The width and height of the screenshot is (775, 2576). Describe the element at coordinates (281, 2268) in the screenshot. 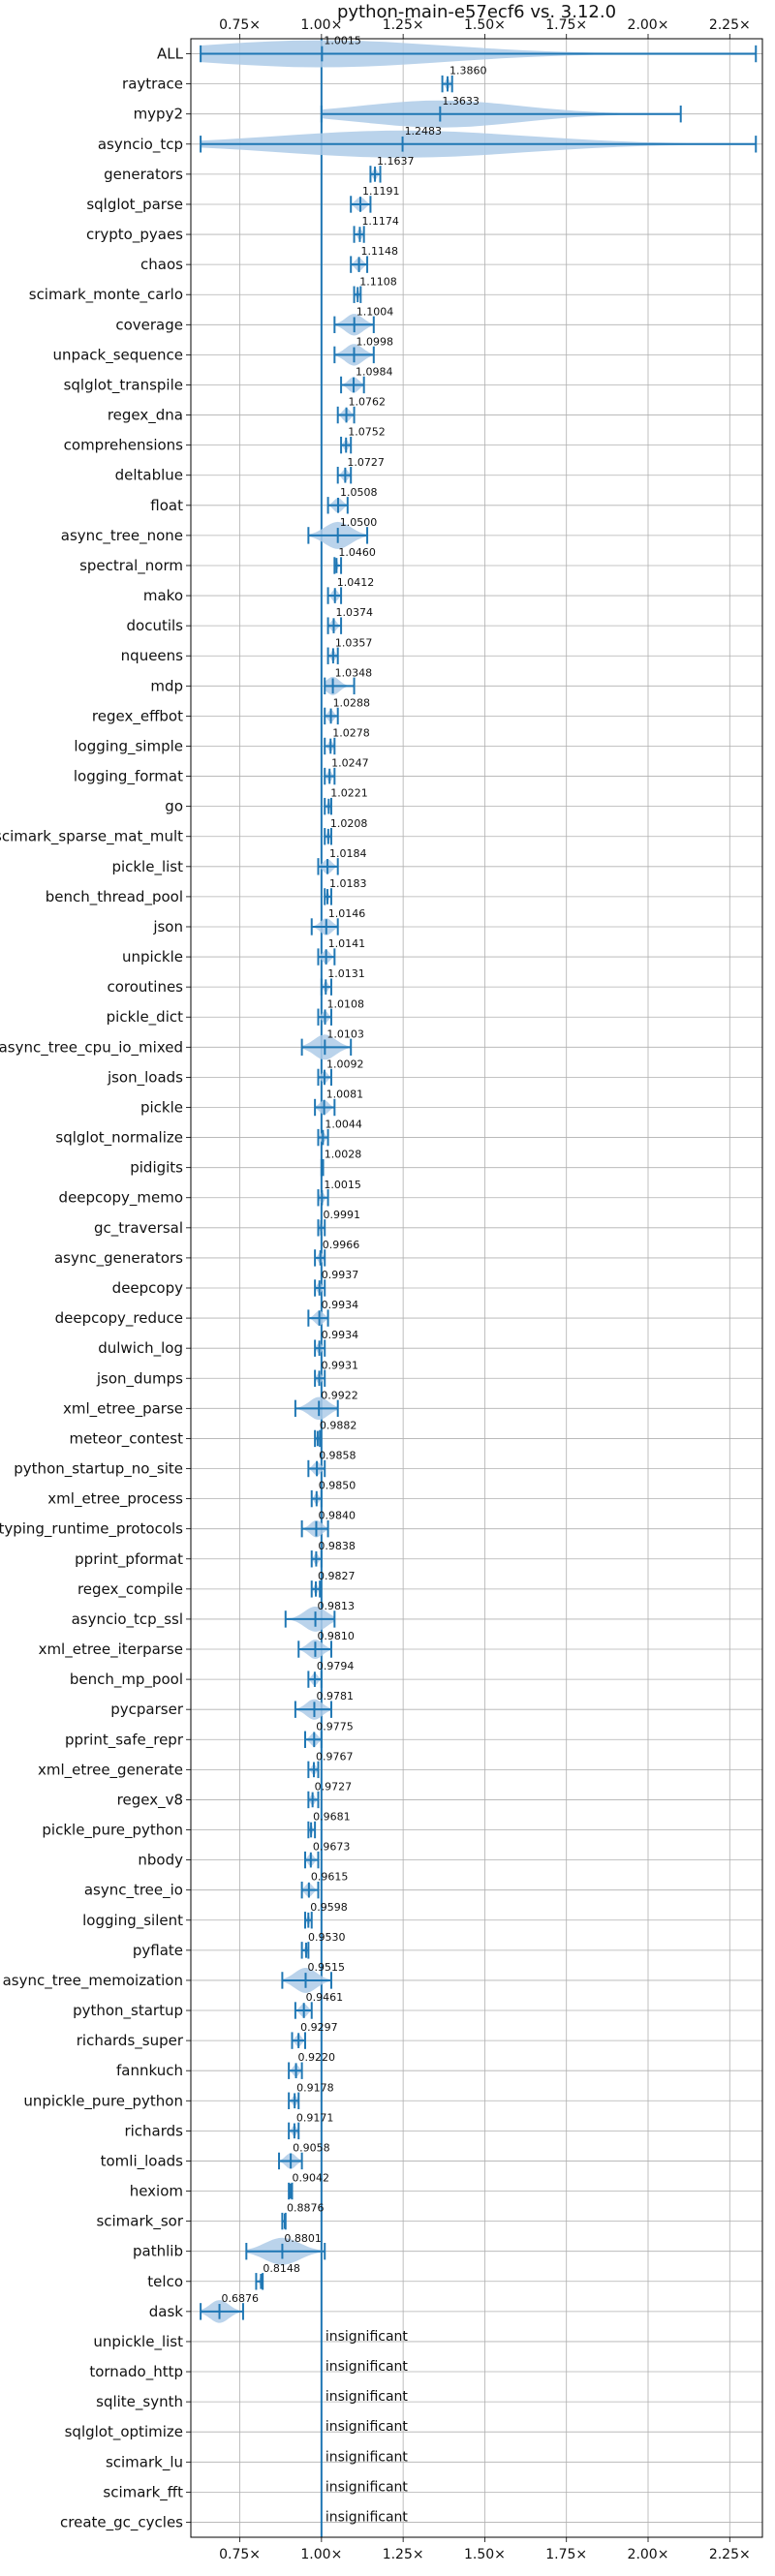

I see `value-label: 0.8148` at that location.